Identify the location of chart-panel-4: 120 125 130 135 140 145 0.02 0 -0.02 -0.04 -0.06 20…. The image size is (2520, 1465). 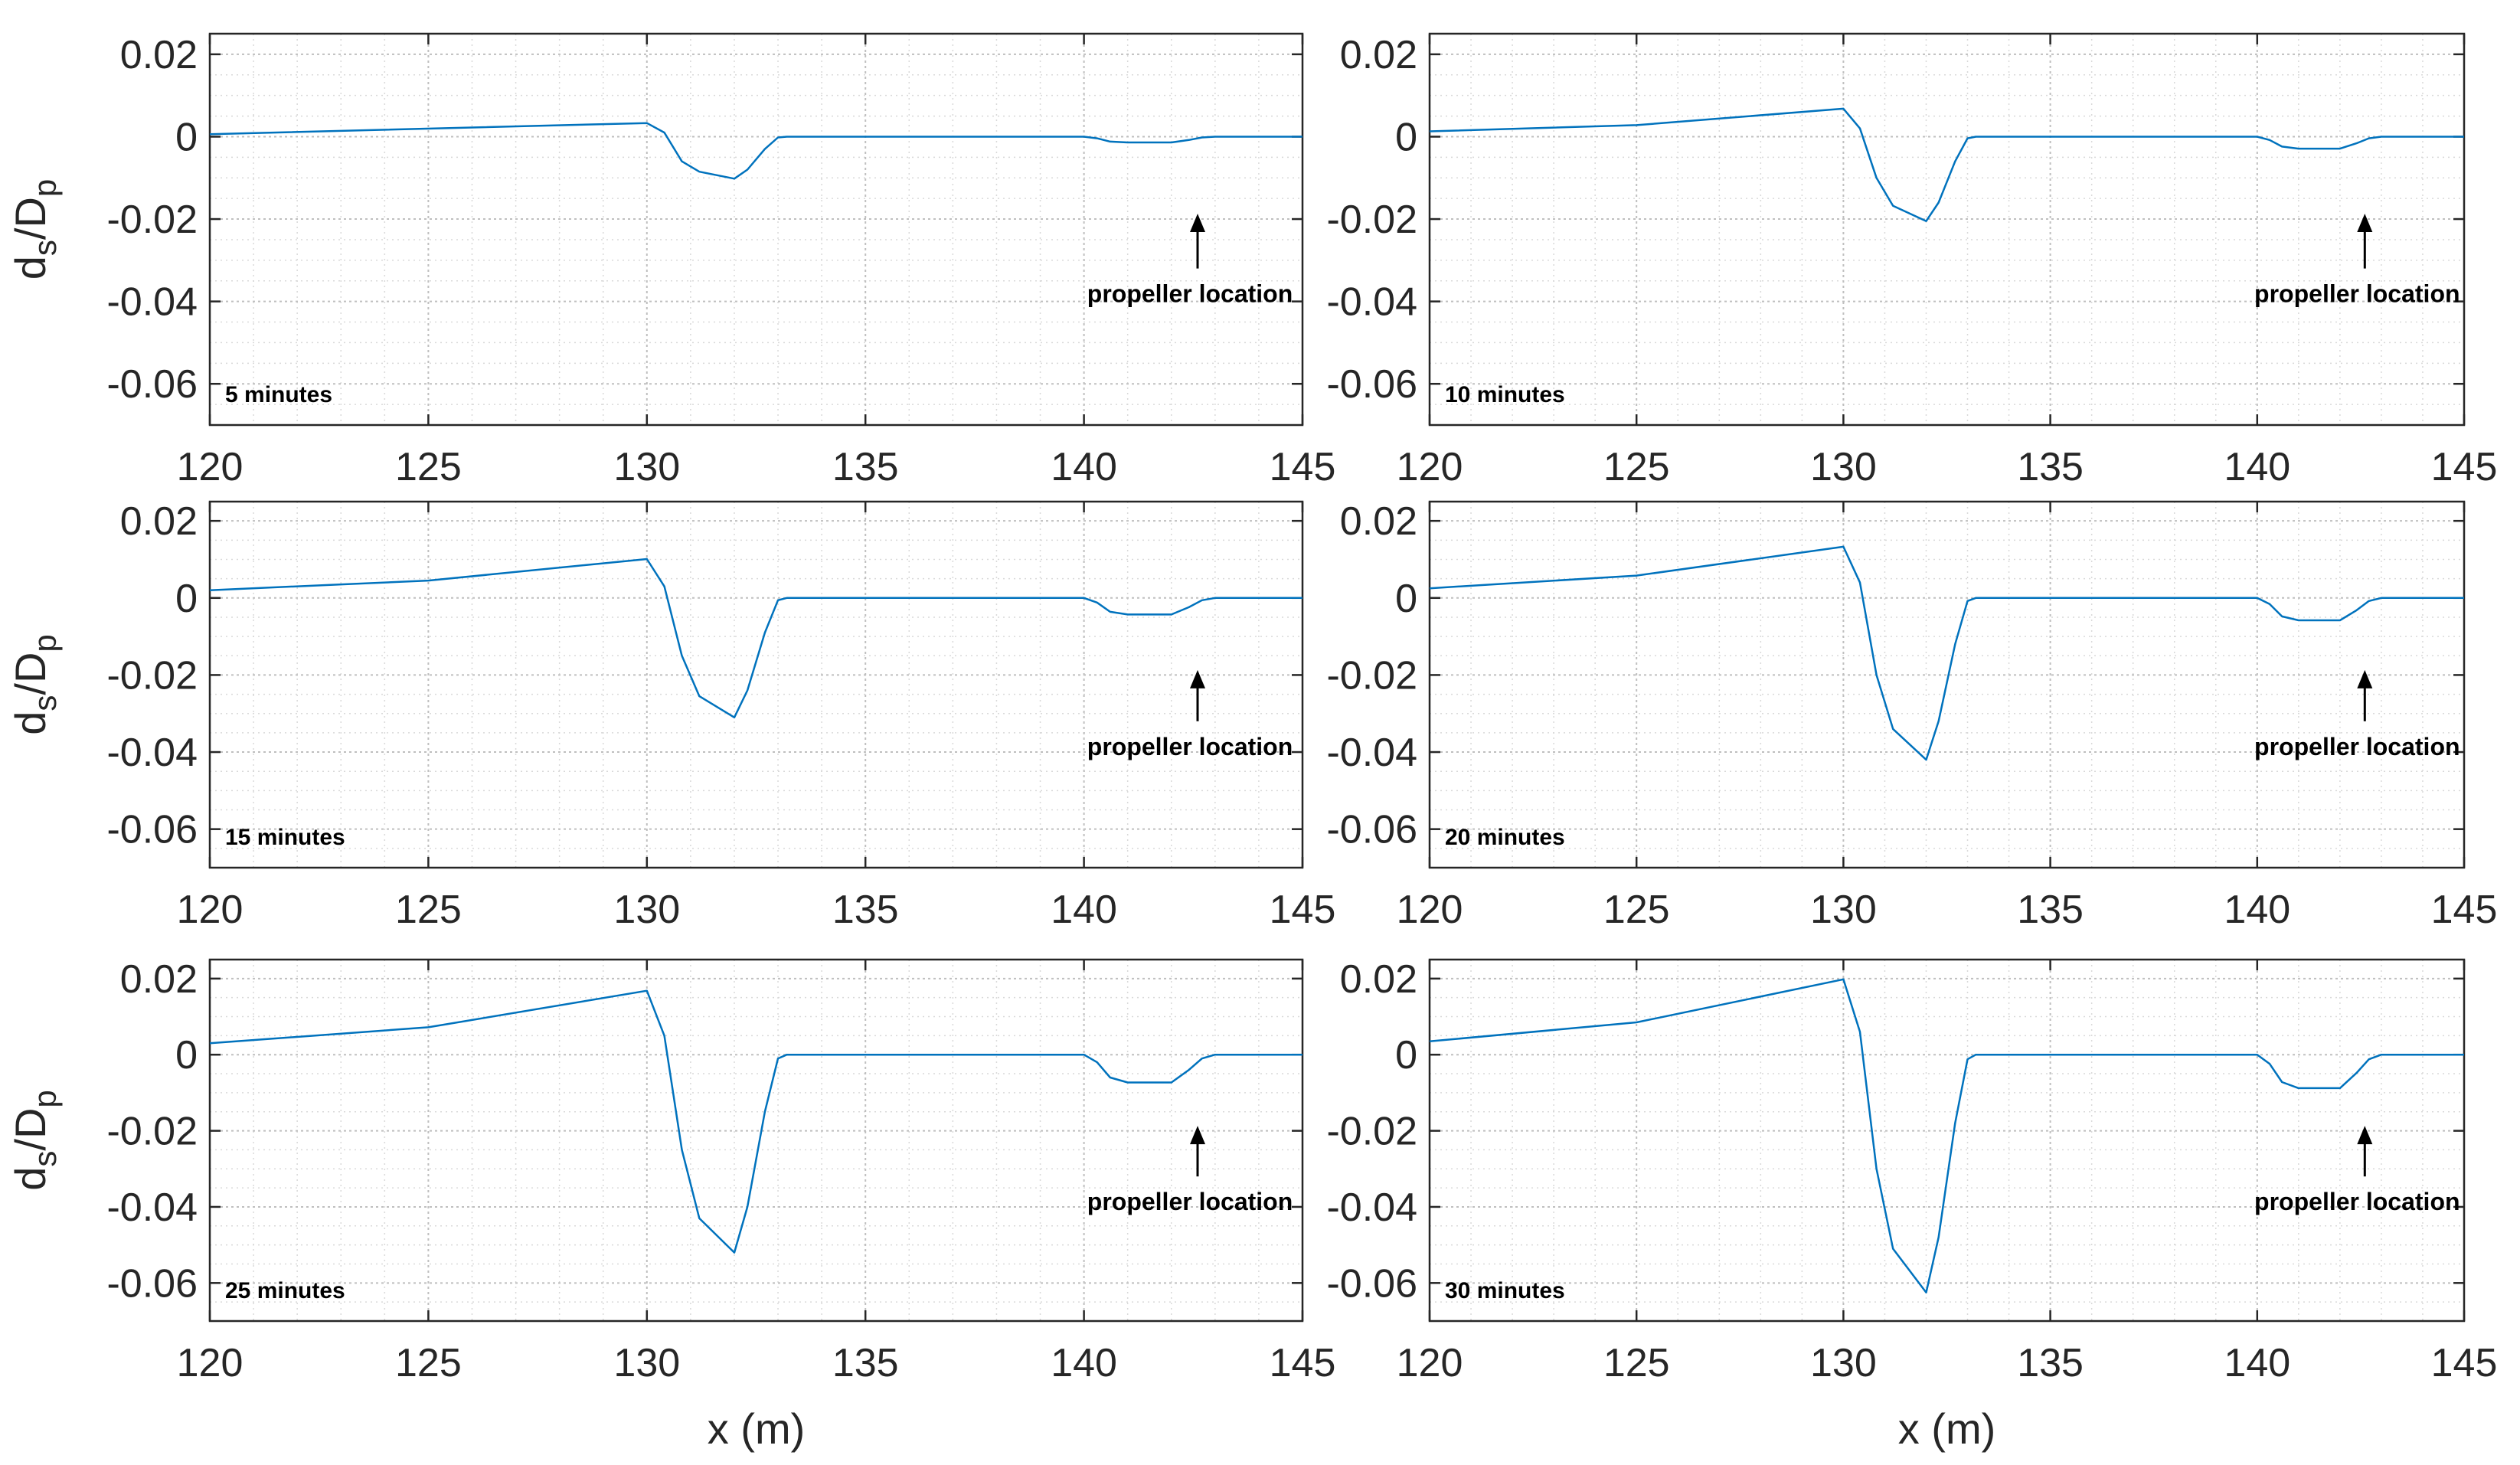
(1912, 715).